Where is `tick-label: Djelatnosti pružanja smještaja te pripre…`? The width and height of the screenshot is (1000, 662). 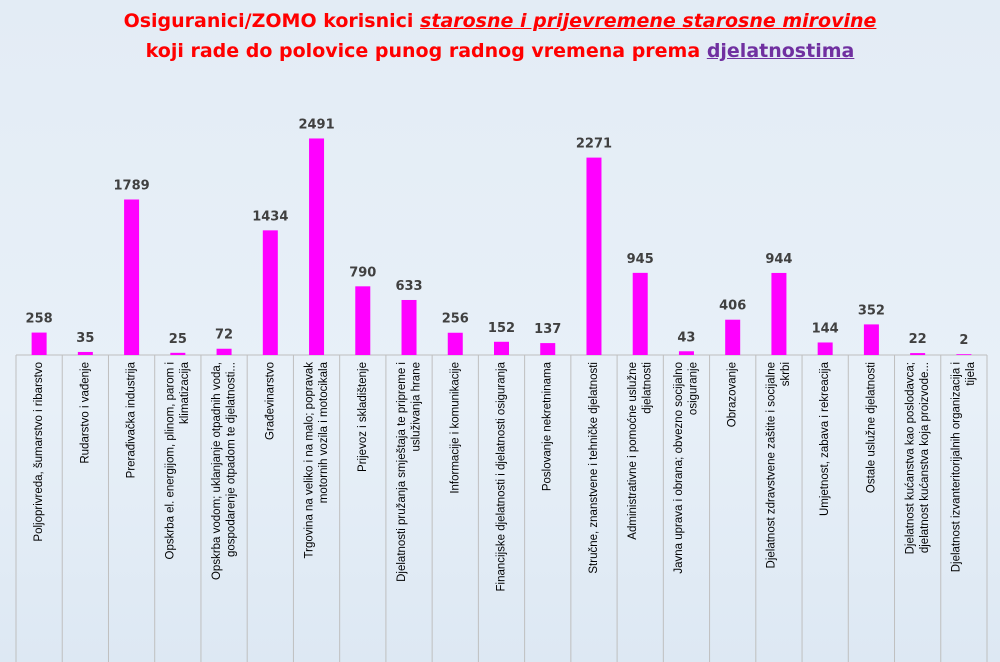
tick-label: Djelatnosti pružanja smještaja te pripre… is located at coordinates (402, 472).